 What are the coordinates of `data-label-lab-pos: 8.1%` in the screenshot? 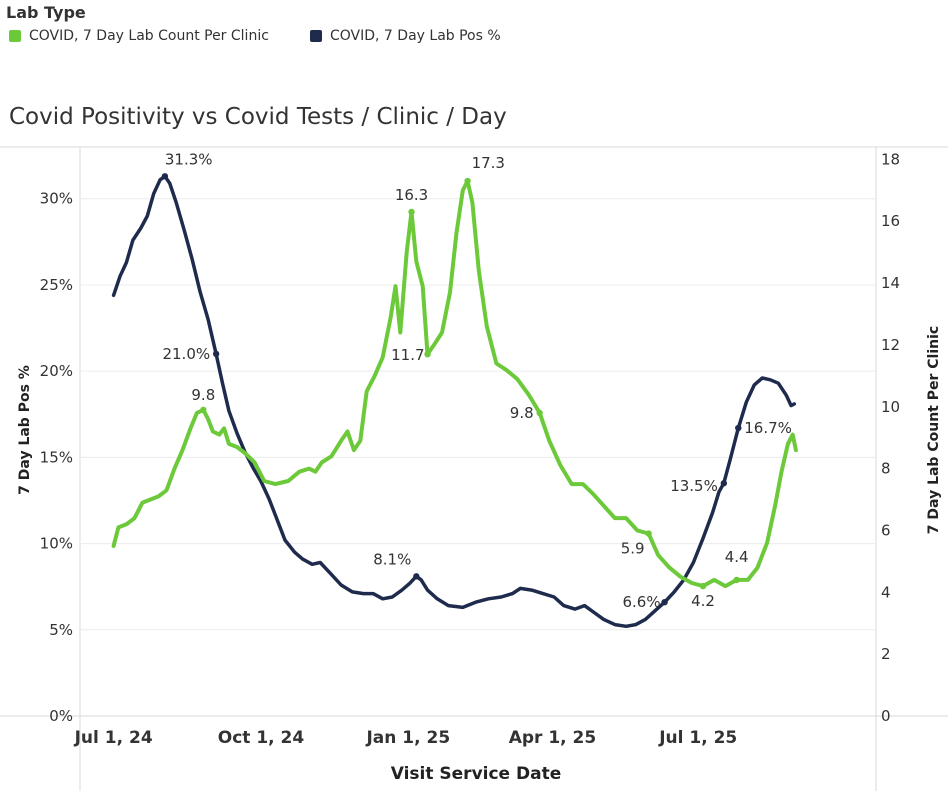 It's located at (392, 559).